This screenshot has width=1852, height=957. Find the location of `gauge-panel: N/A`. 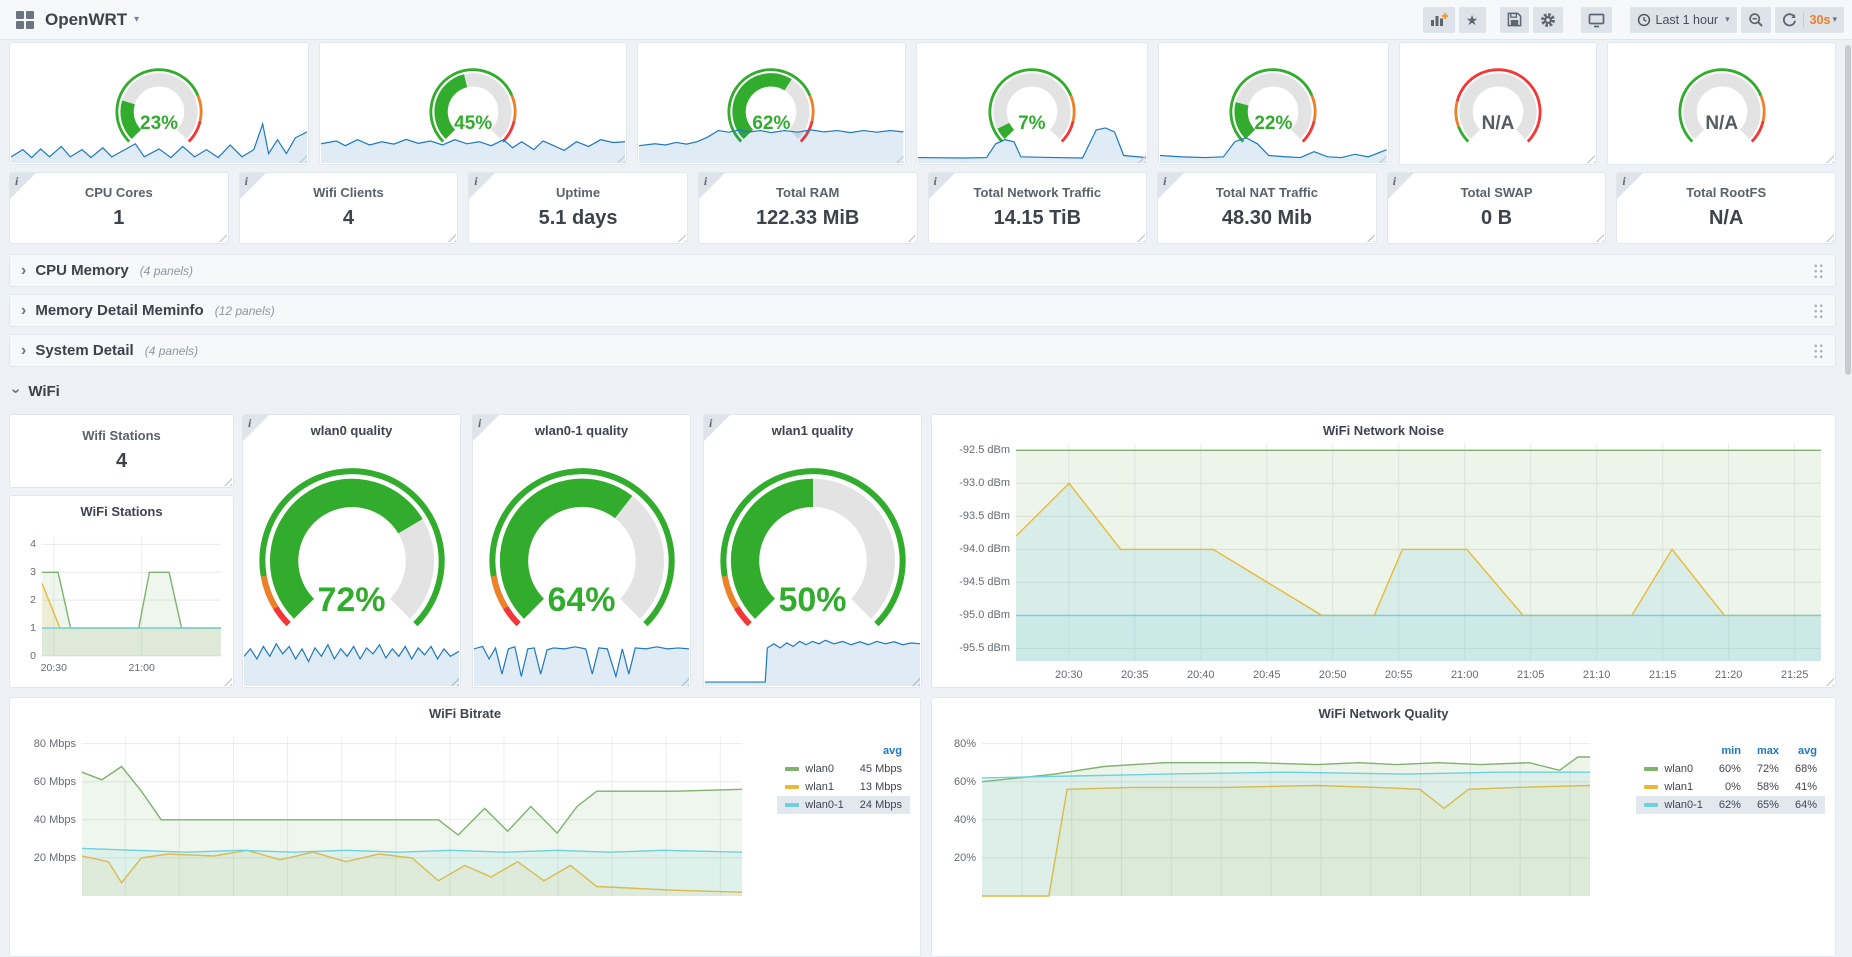

gauge-panel: N/A is located at coordinates (1721, 103).